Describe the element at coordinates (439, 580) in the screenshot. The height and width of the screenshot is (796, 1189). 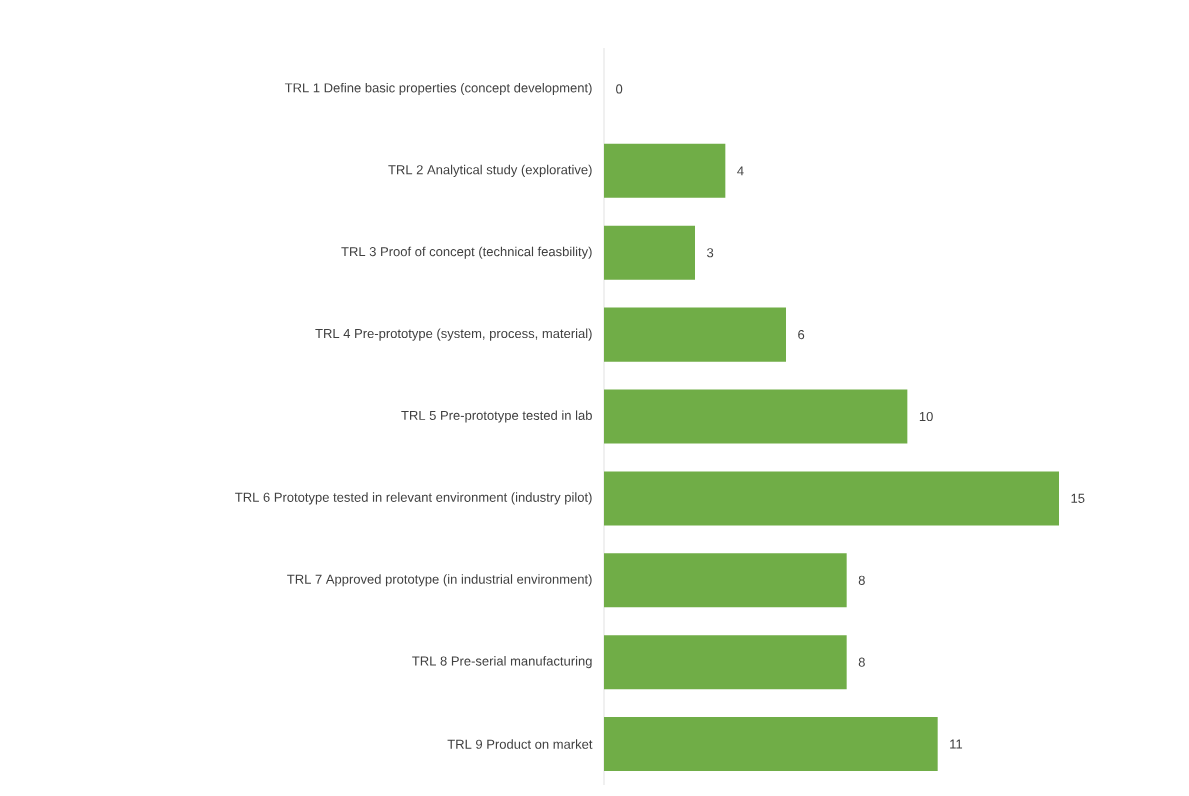
I see `y-tick-label: TRL 7 Approved prototype (in industrial environment)` at that location.